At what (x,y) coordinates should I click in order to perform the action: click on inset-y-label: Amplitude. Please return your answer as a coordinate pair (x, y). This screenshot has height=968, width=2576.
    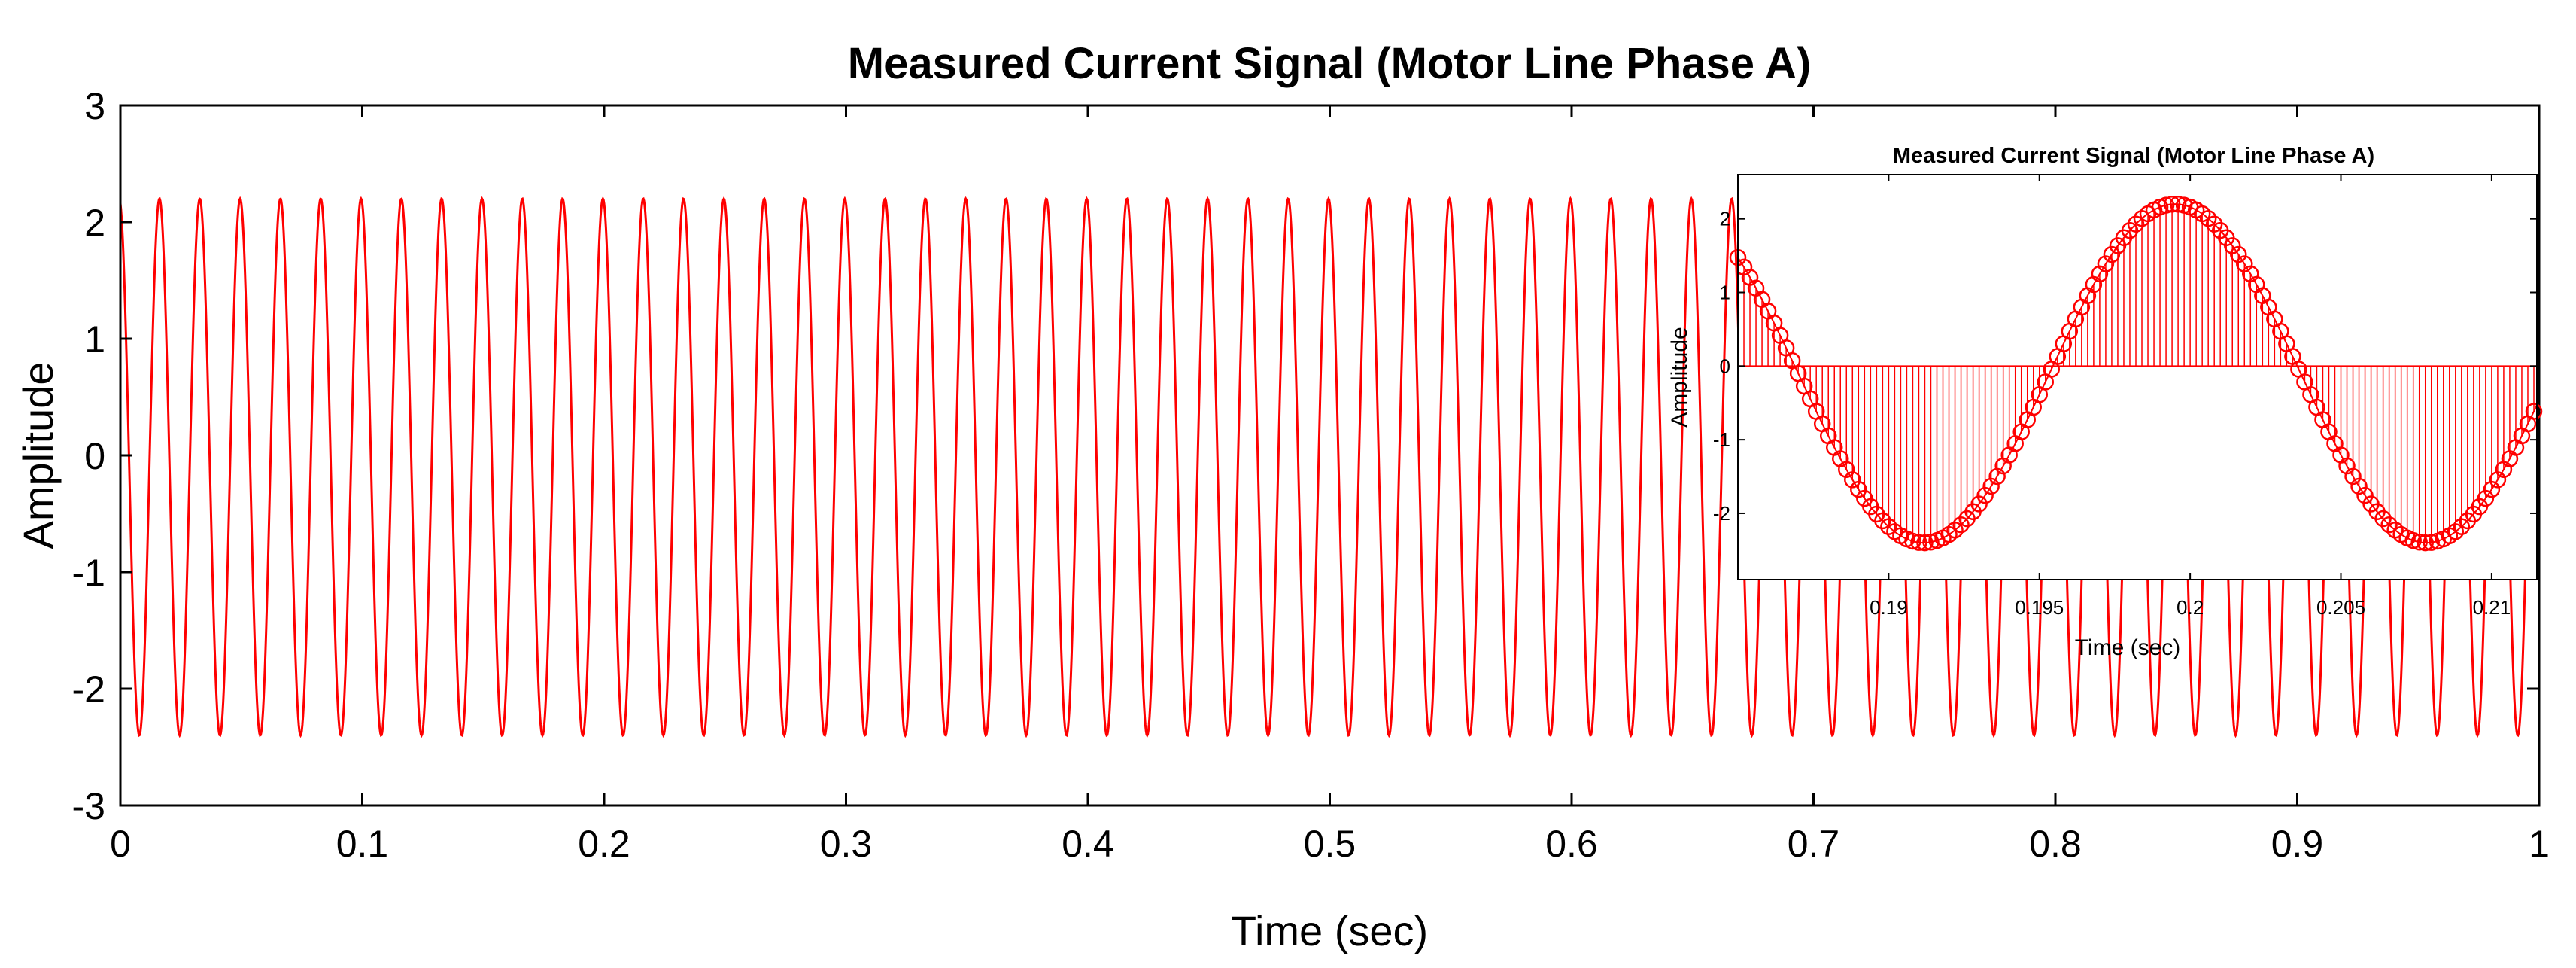
    Looking at the image, I should click on (1679, 377).